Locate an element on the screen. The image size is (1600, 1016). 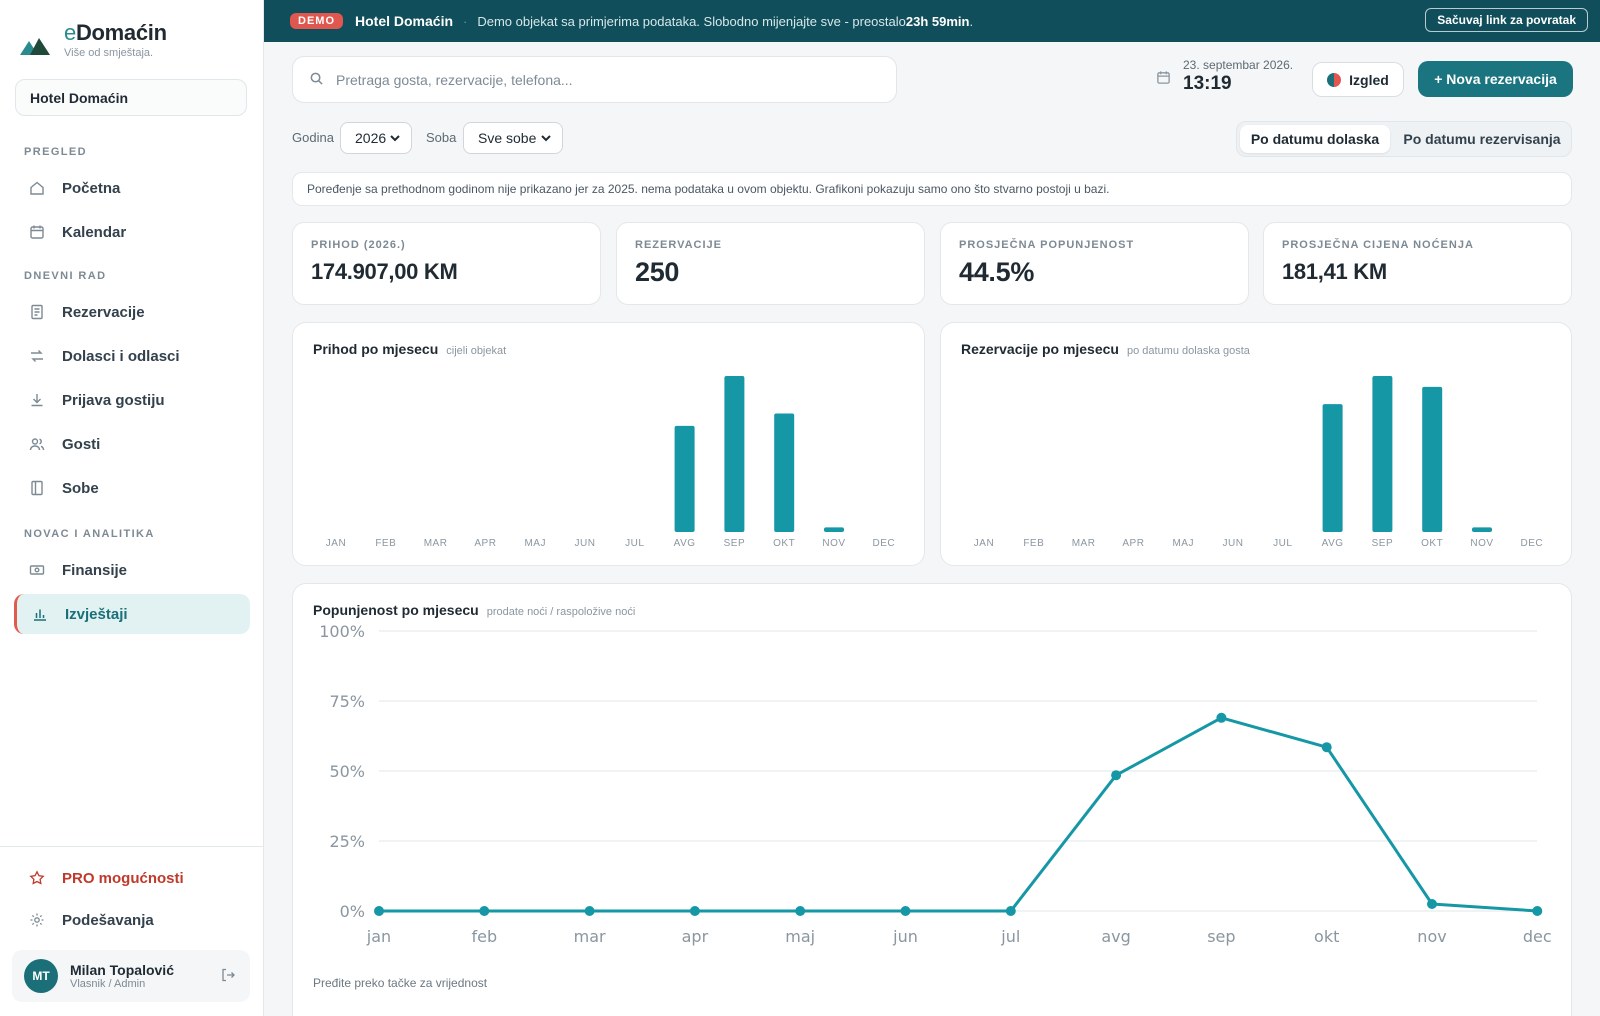
door-icon is located at coordinates (37, 488).